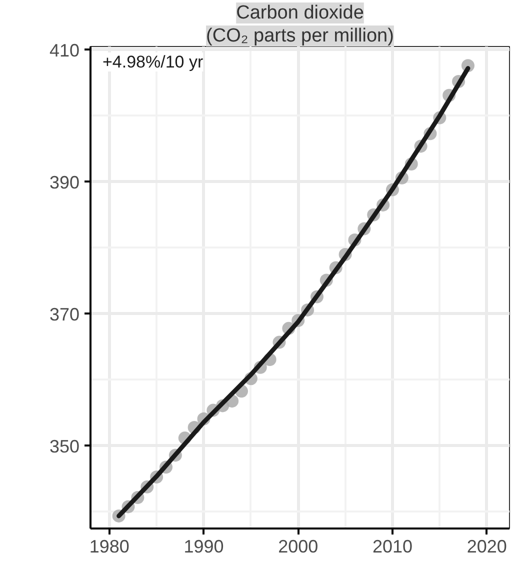  I want to click on y-tick-label: 370, so click(64, 314).